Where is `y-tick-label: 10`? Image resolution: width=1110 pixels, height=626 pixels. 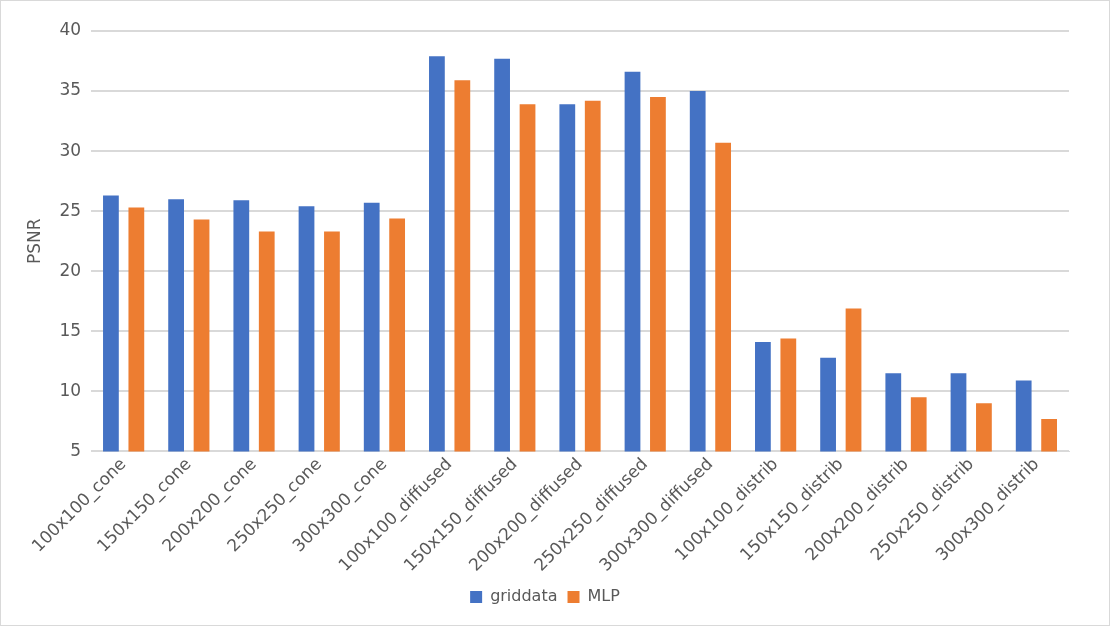
y-tick-label: 10 is located at coordinates (70, 389).